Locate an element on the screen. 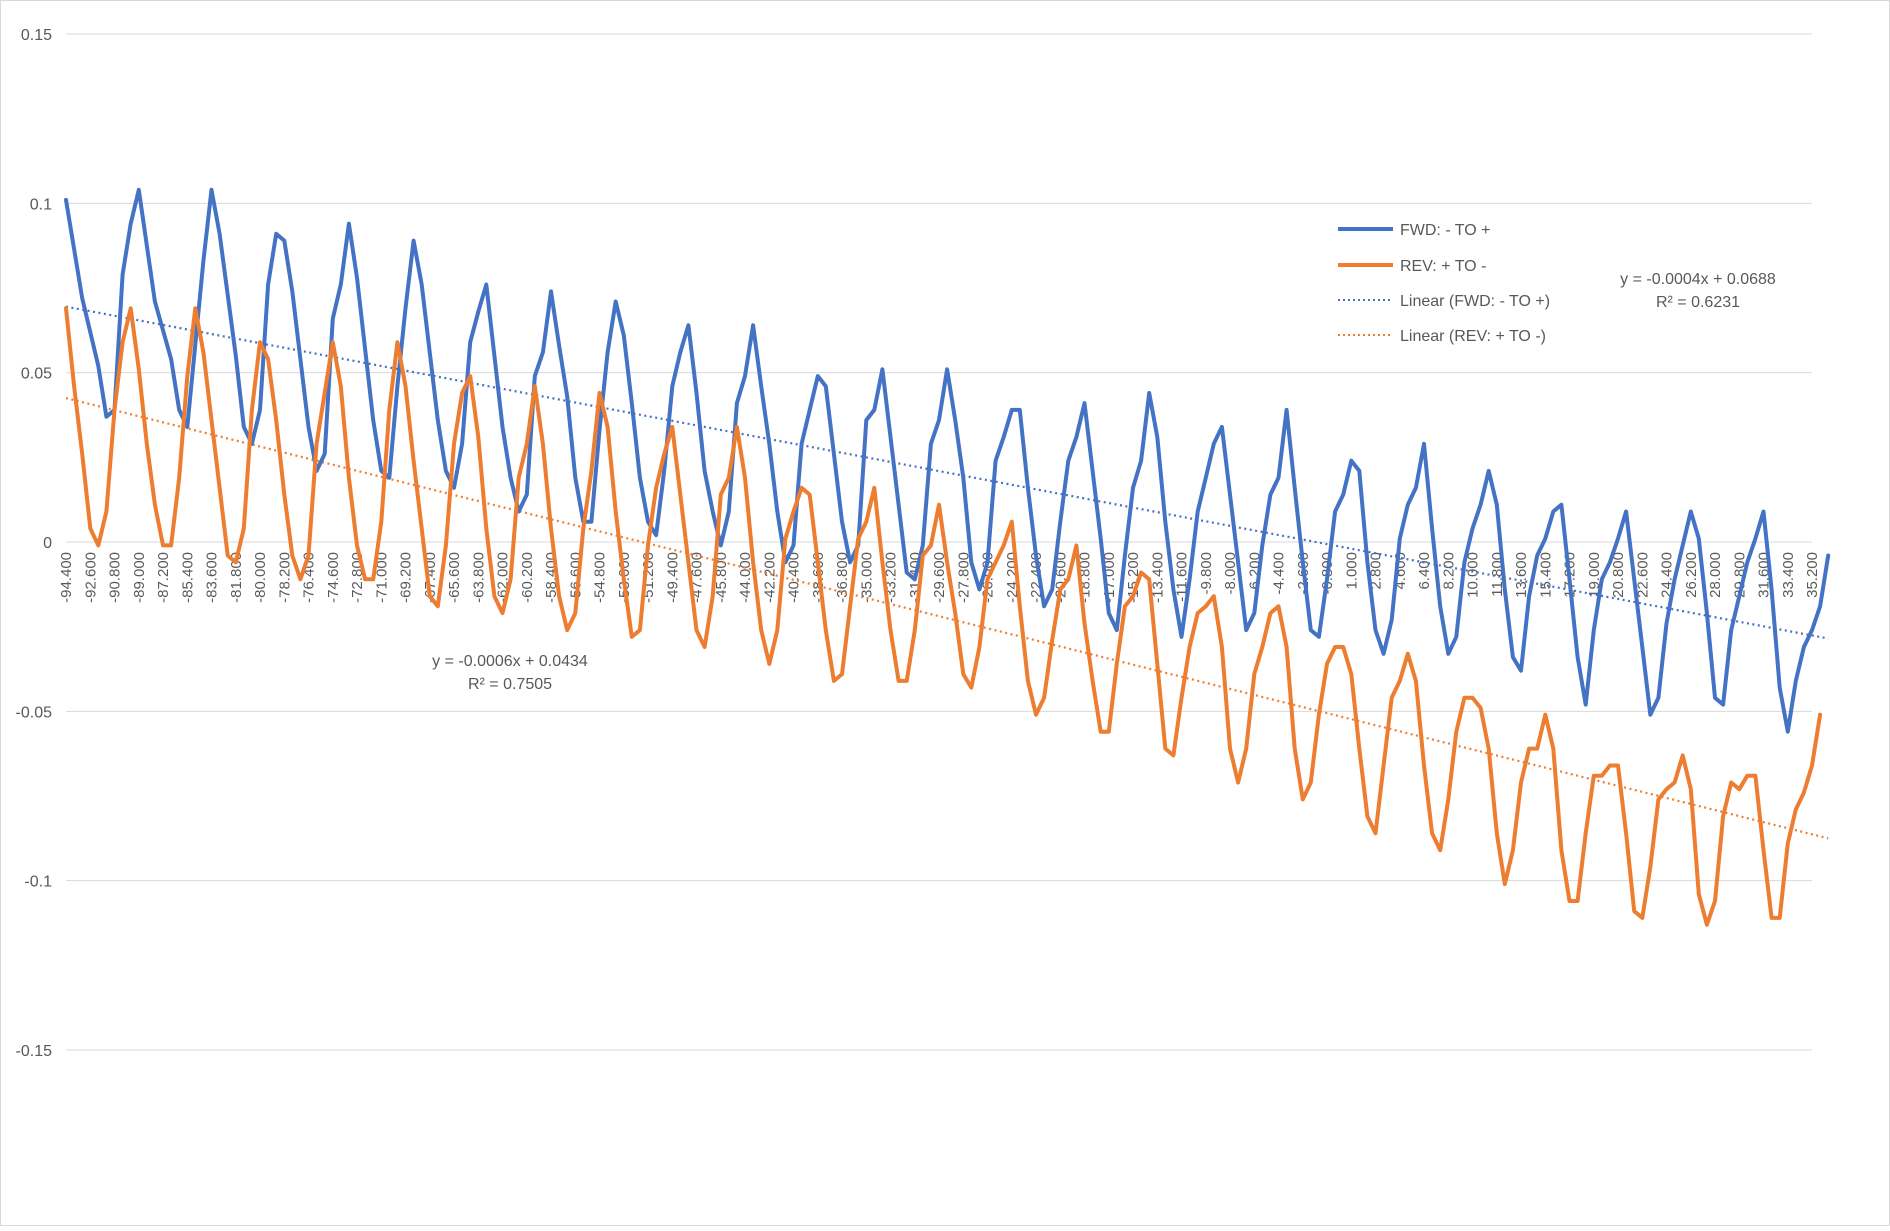 The width and height of the screenshot is (1890, 1231). legend-item-rev: REV: + TO - is located at coordinates (1412, 266).